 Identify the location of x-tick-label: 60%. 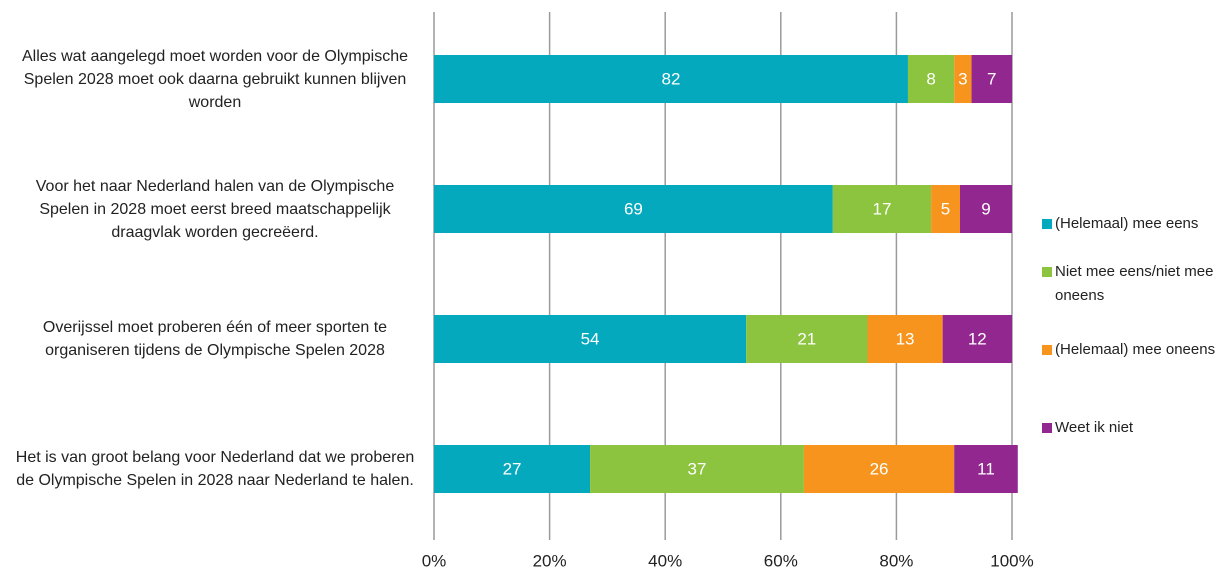
(781, 560).